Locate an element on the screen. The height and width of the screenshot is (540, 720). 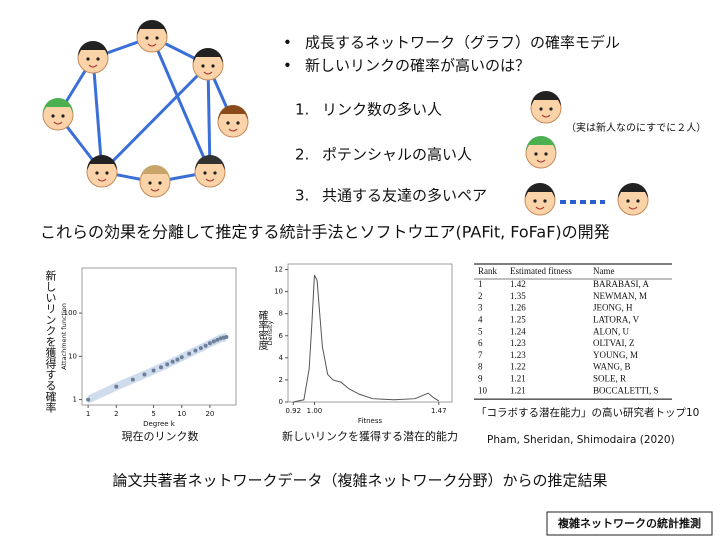
table-cell: 1.42 is located at coordinates (518, 284).